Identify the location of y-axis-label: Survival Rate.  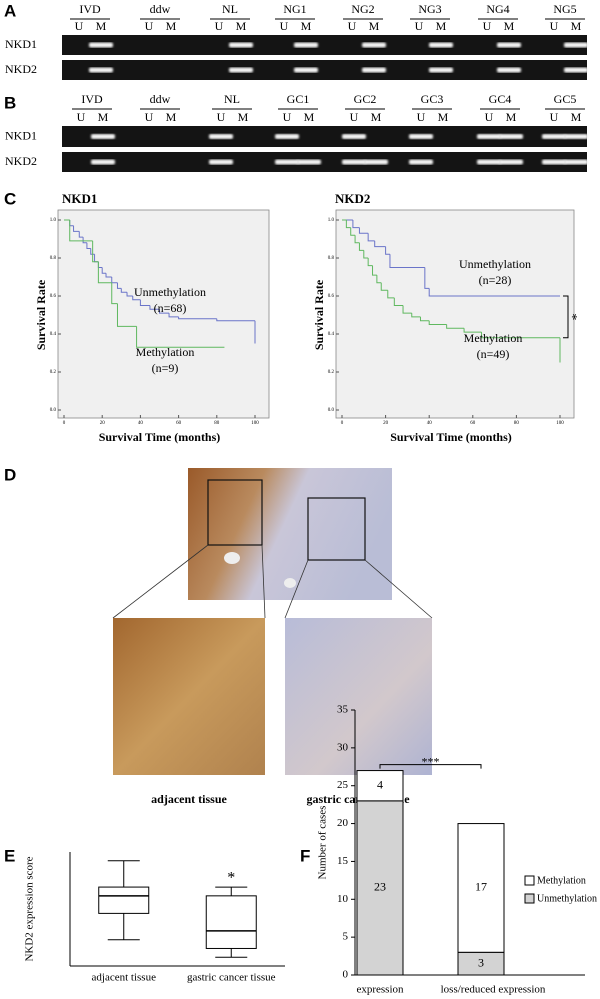
(41, 314).